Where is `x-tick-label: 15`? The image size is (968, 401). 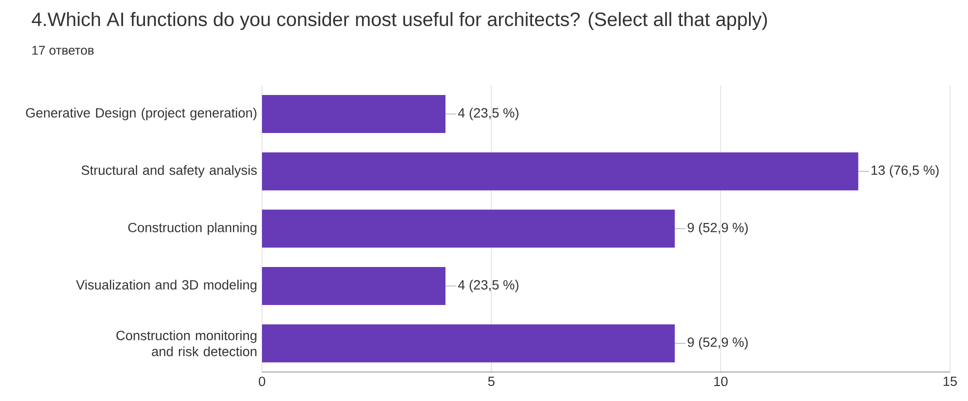
x-tick-label: 15 is located at coordinates (950, 381).